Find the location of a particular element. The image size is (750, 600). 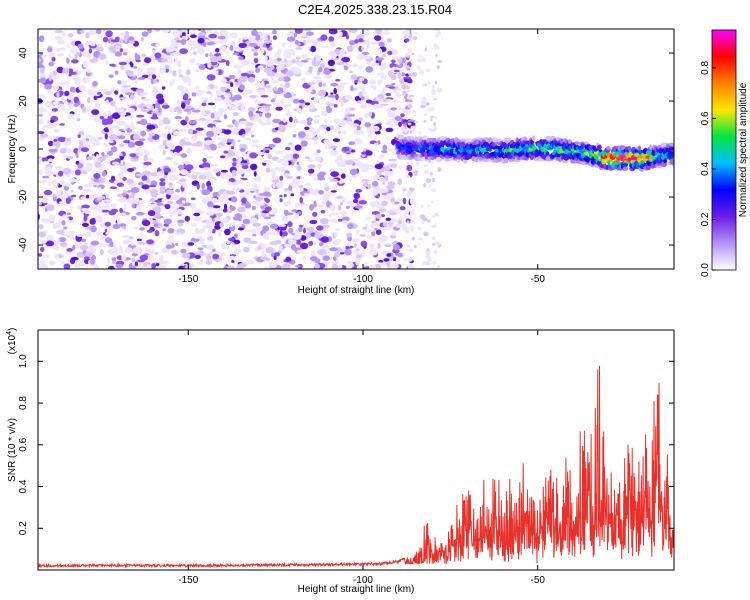

colorbar-tick-label: 0.0 is located at coordinates (705, 270).